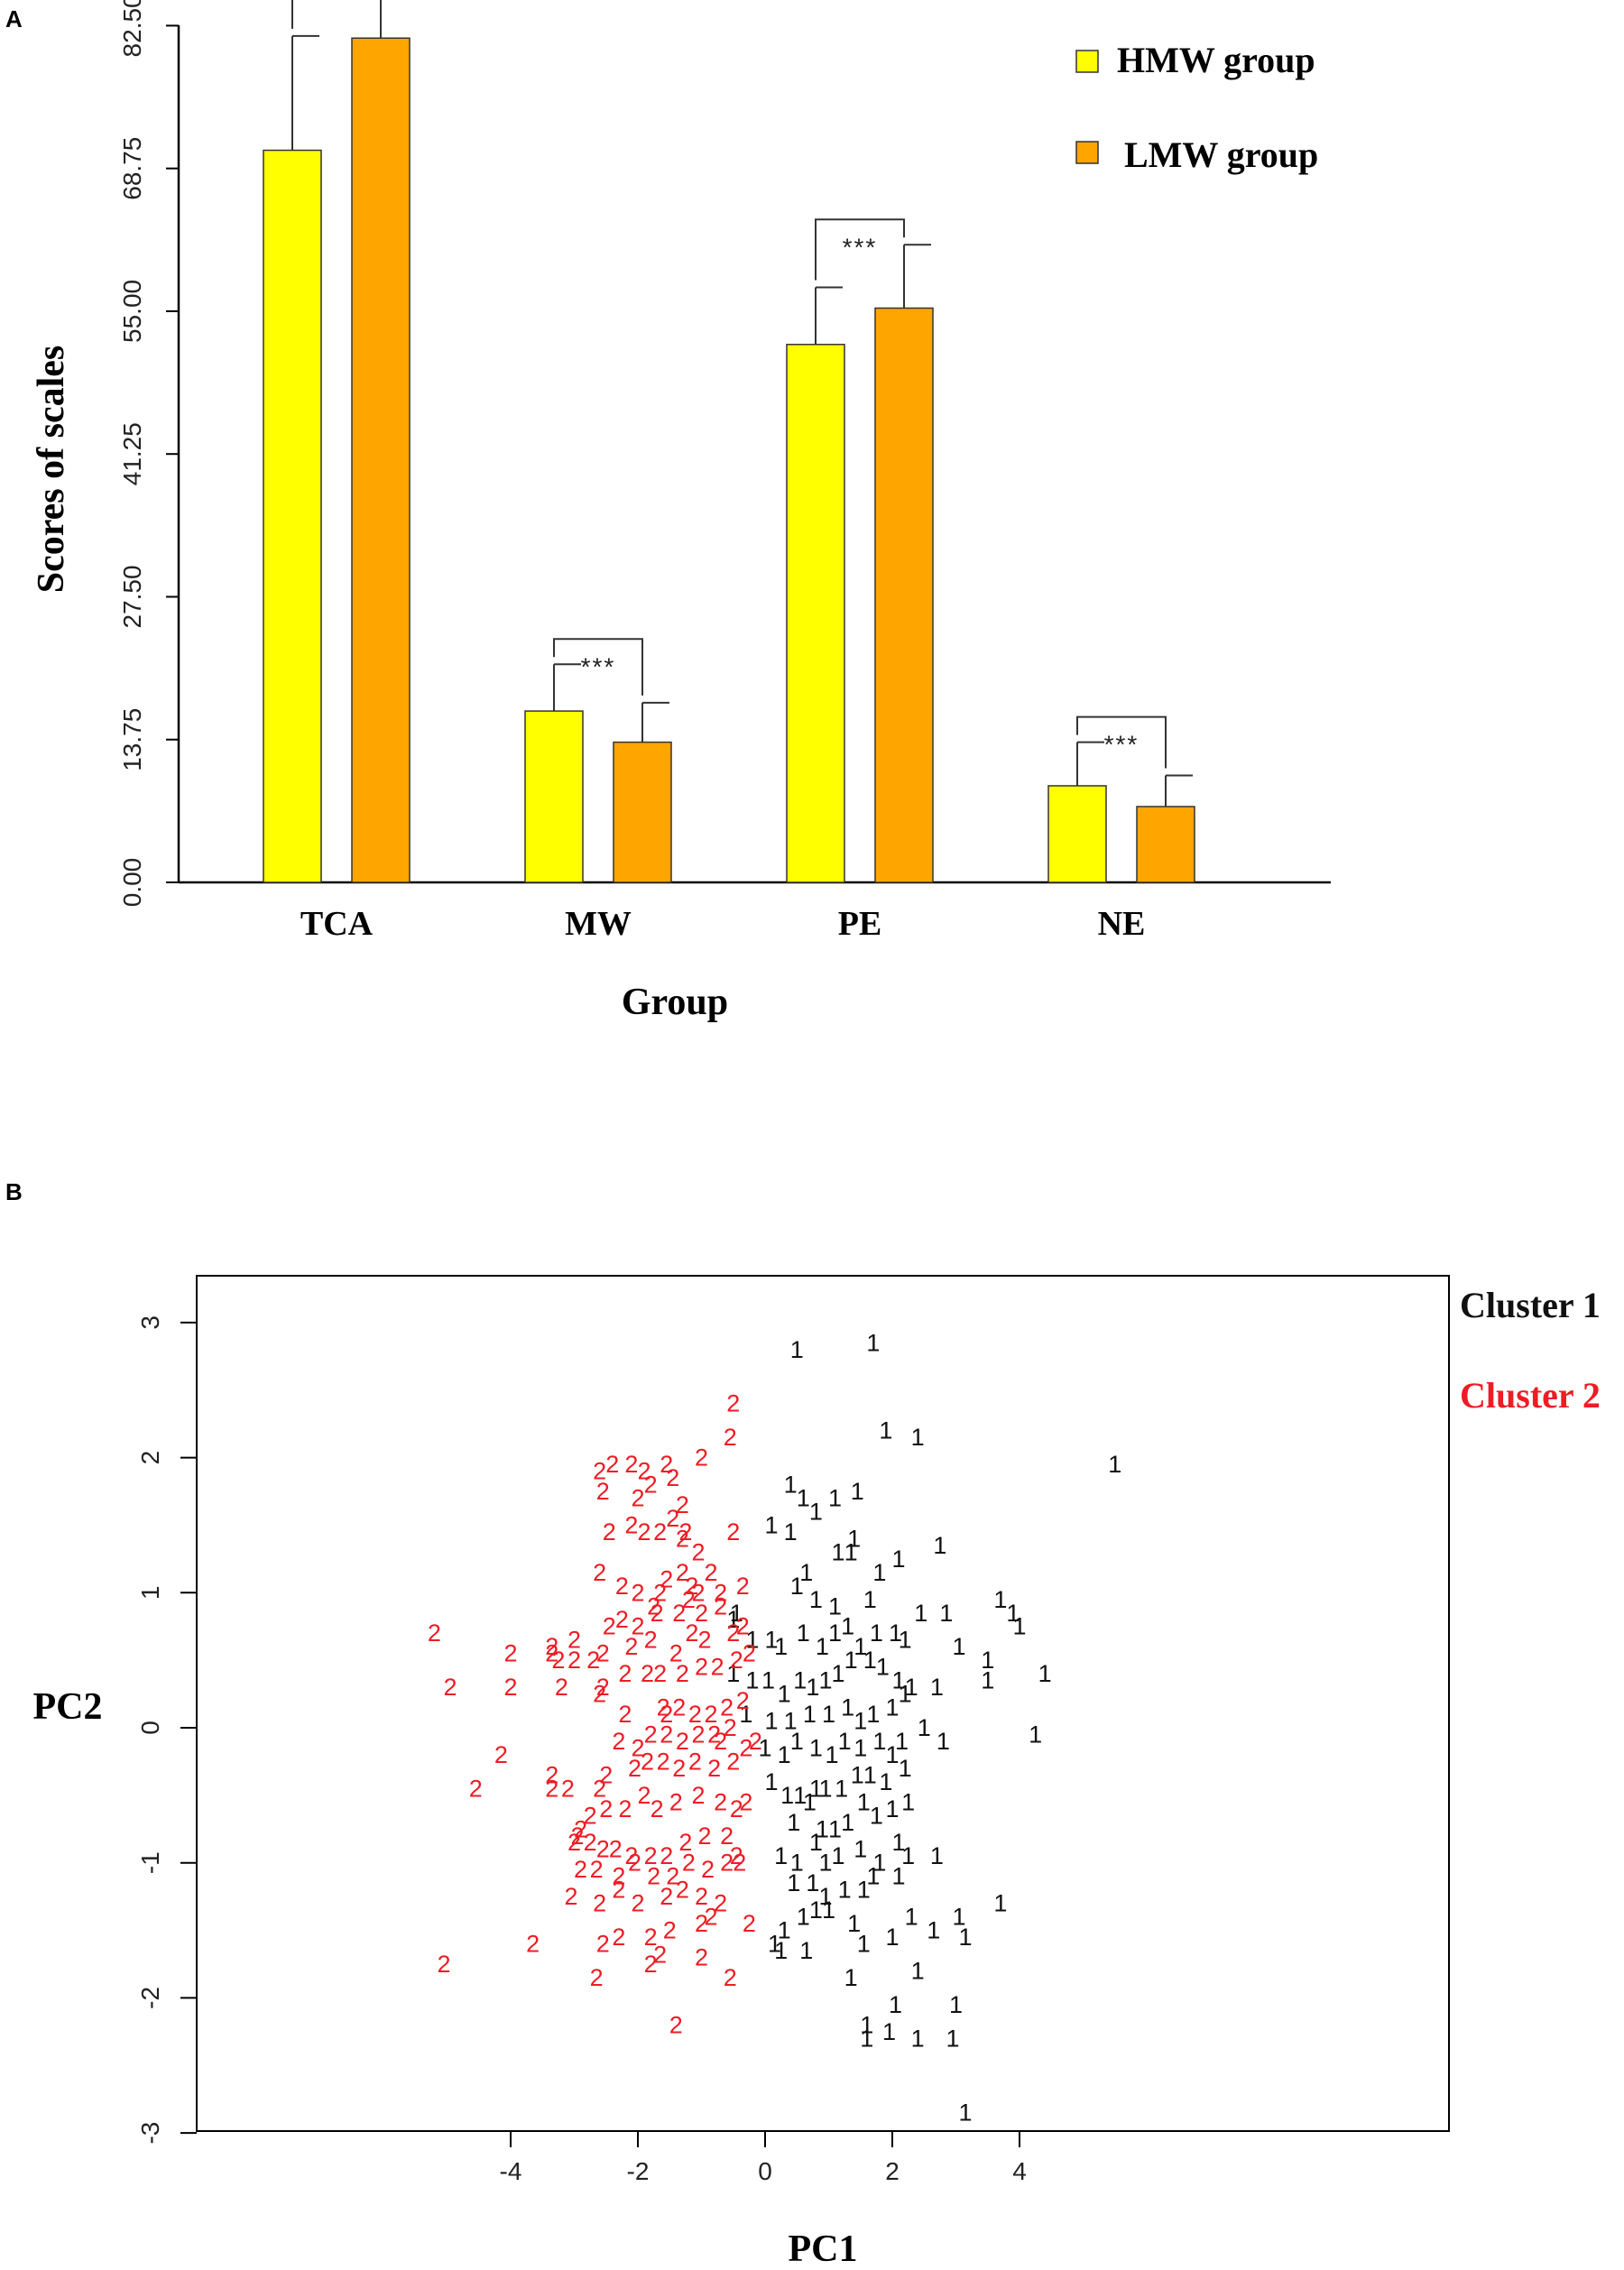 The image size is (1624, 2270). What do you see at coordinates (1197, 107) in the screenshot?
I see `legend: HMW group LMW group` at bounding box center [1197, 107].